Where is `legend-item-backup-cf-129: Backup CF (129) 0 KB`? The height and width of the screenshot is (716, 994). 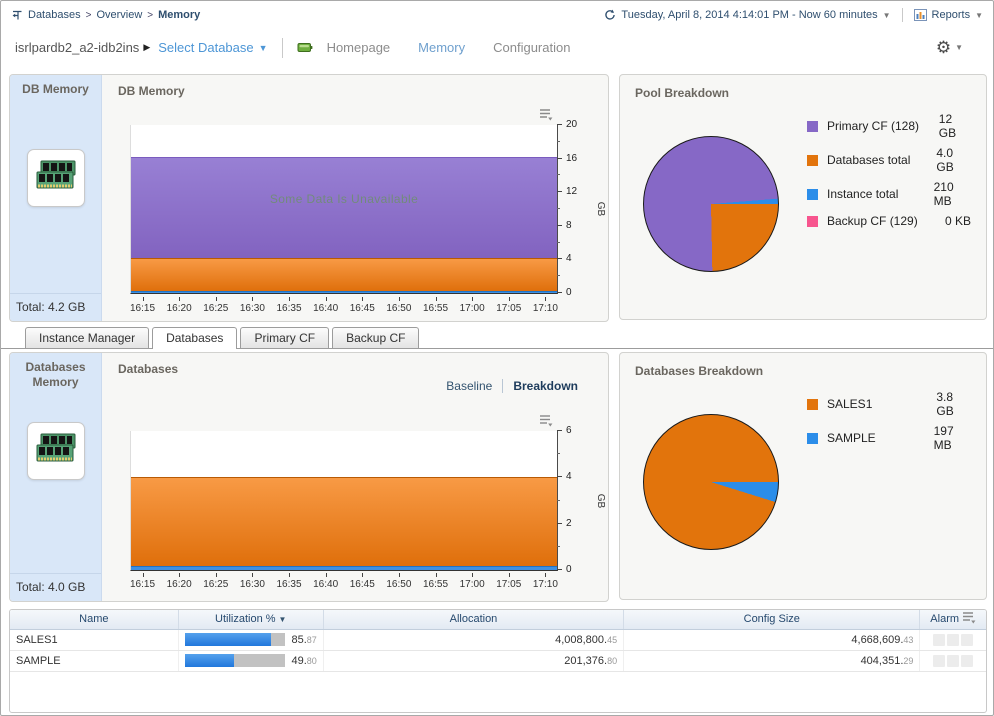
legend-item-backup-cf-129: Backup CF (129) 0 KB is located at coordinates (889, 221).